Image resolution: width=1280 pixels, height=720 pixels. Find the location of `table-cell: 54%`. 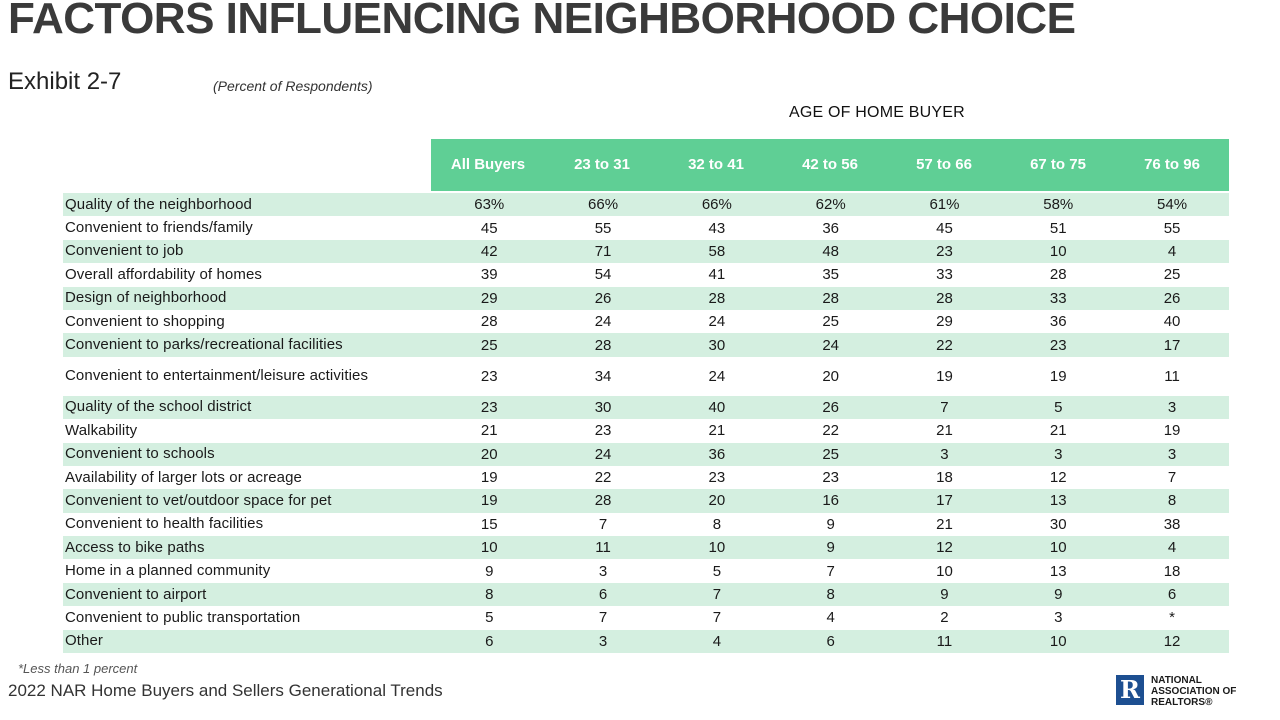

table-cell: 54% is located at coordinates (1172, 205).